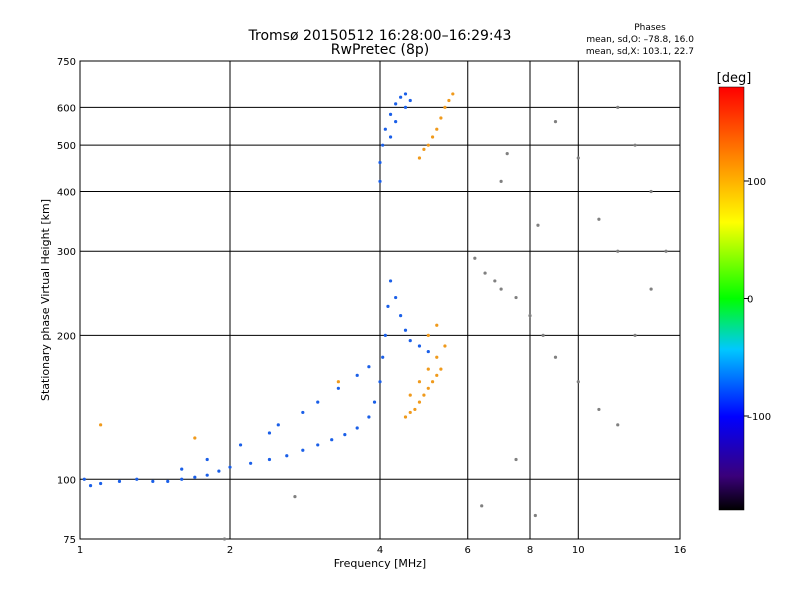  I want to click on x-tick-label: 4, so click(380, 550).